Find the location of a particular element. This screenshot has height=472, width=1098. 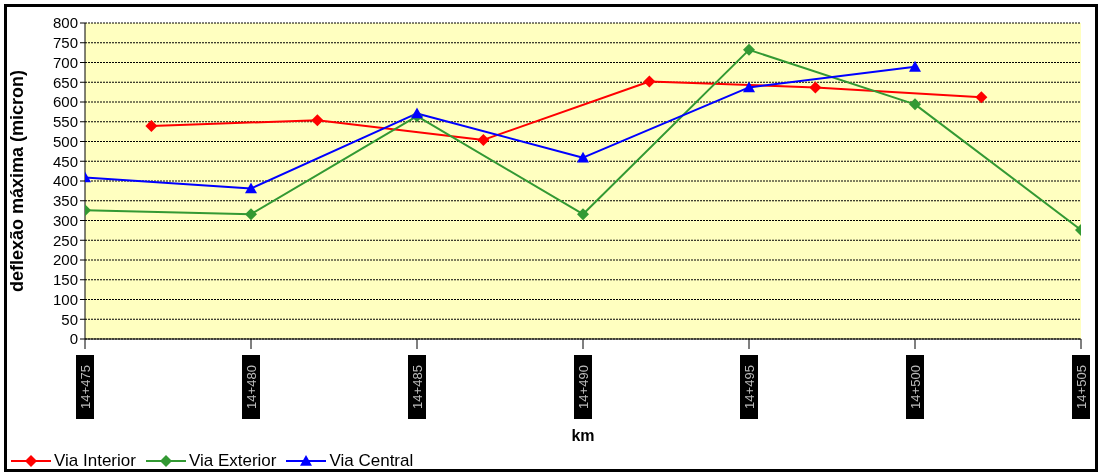

y-tick-label: 150 is located at coordinates (65, 280).